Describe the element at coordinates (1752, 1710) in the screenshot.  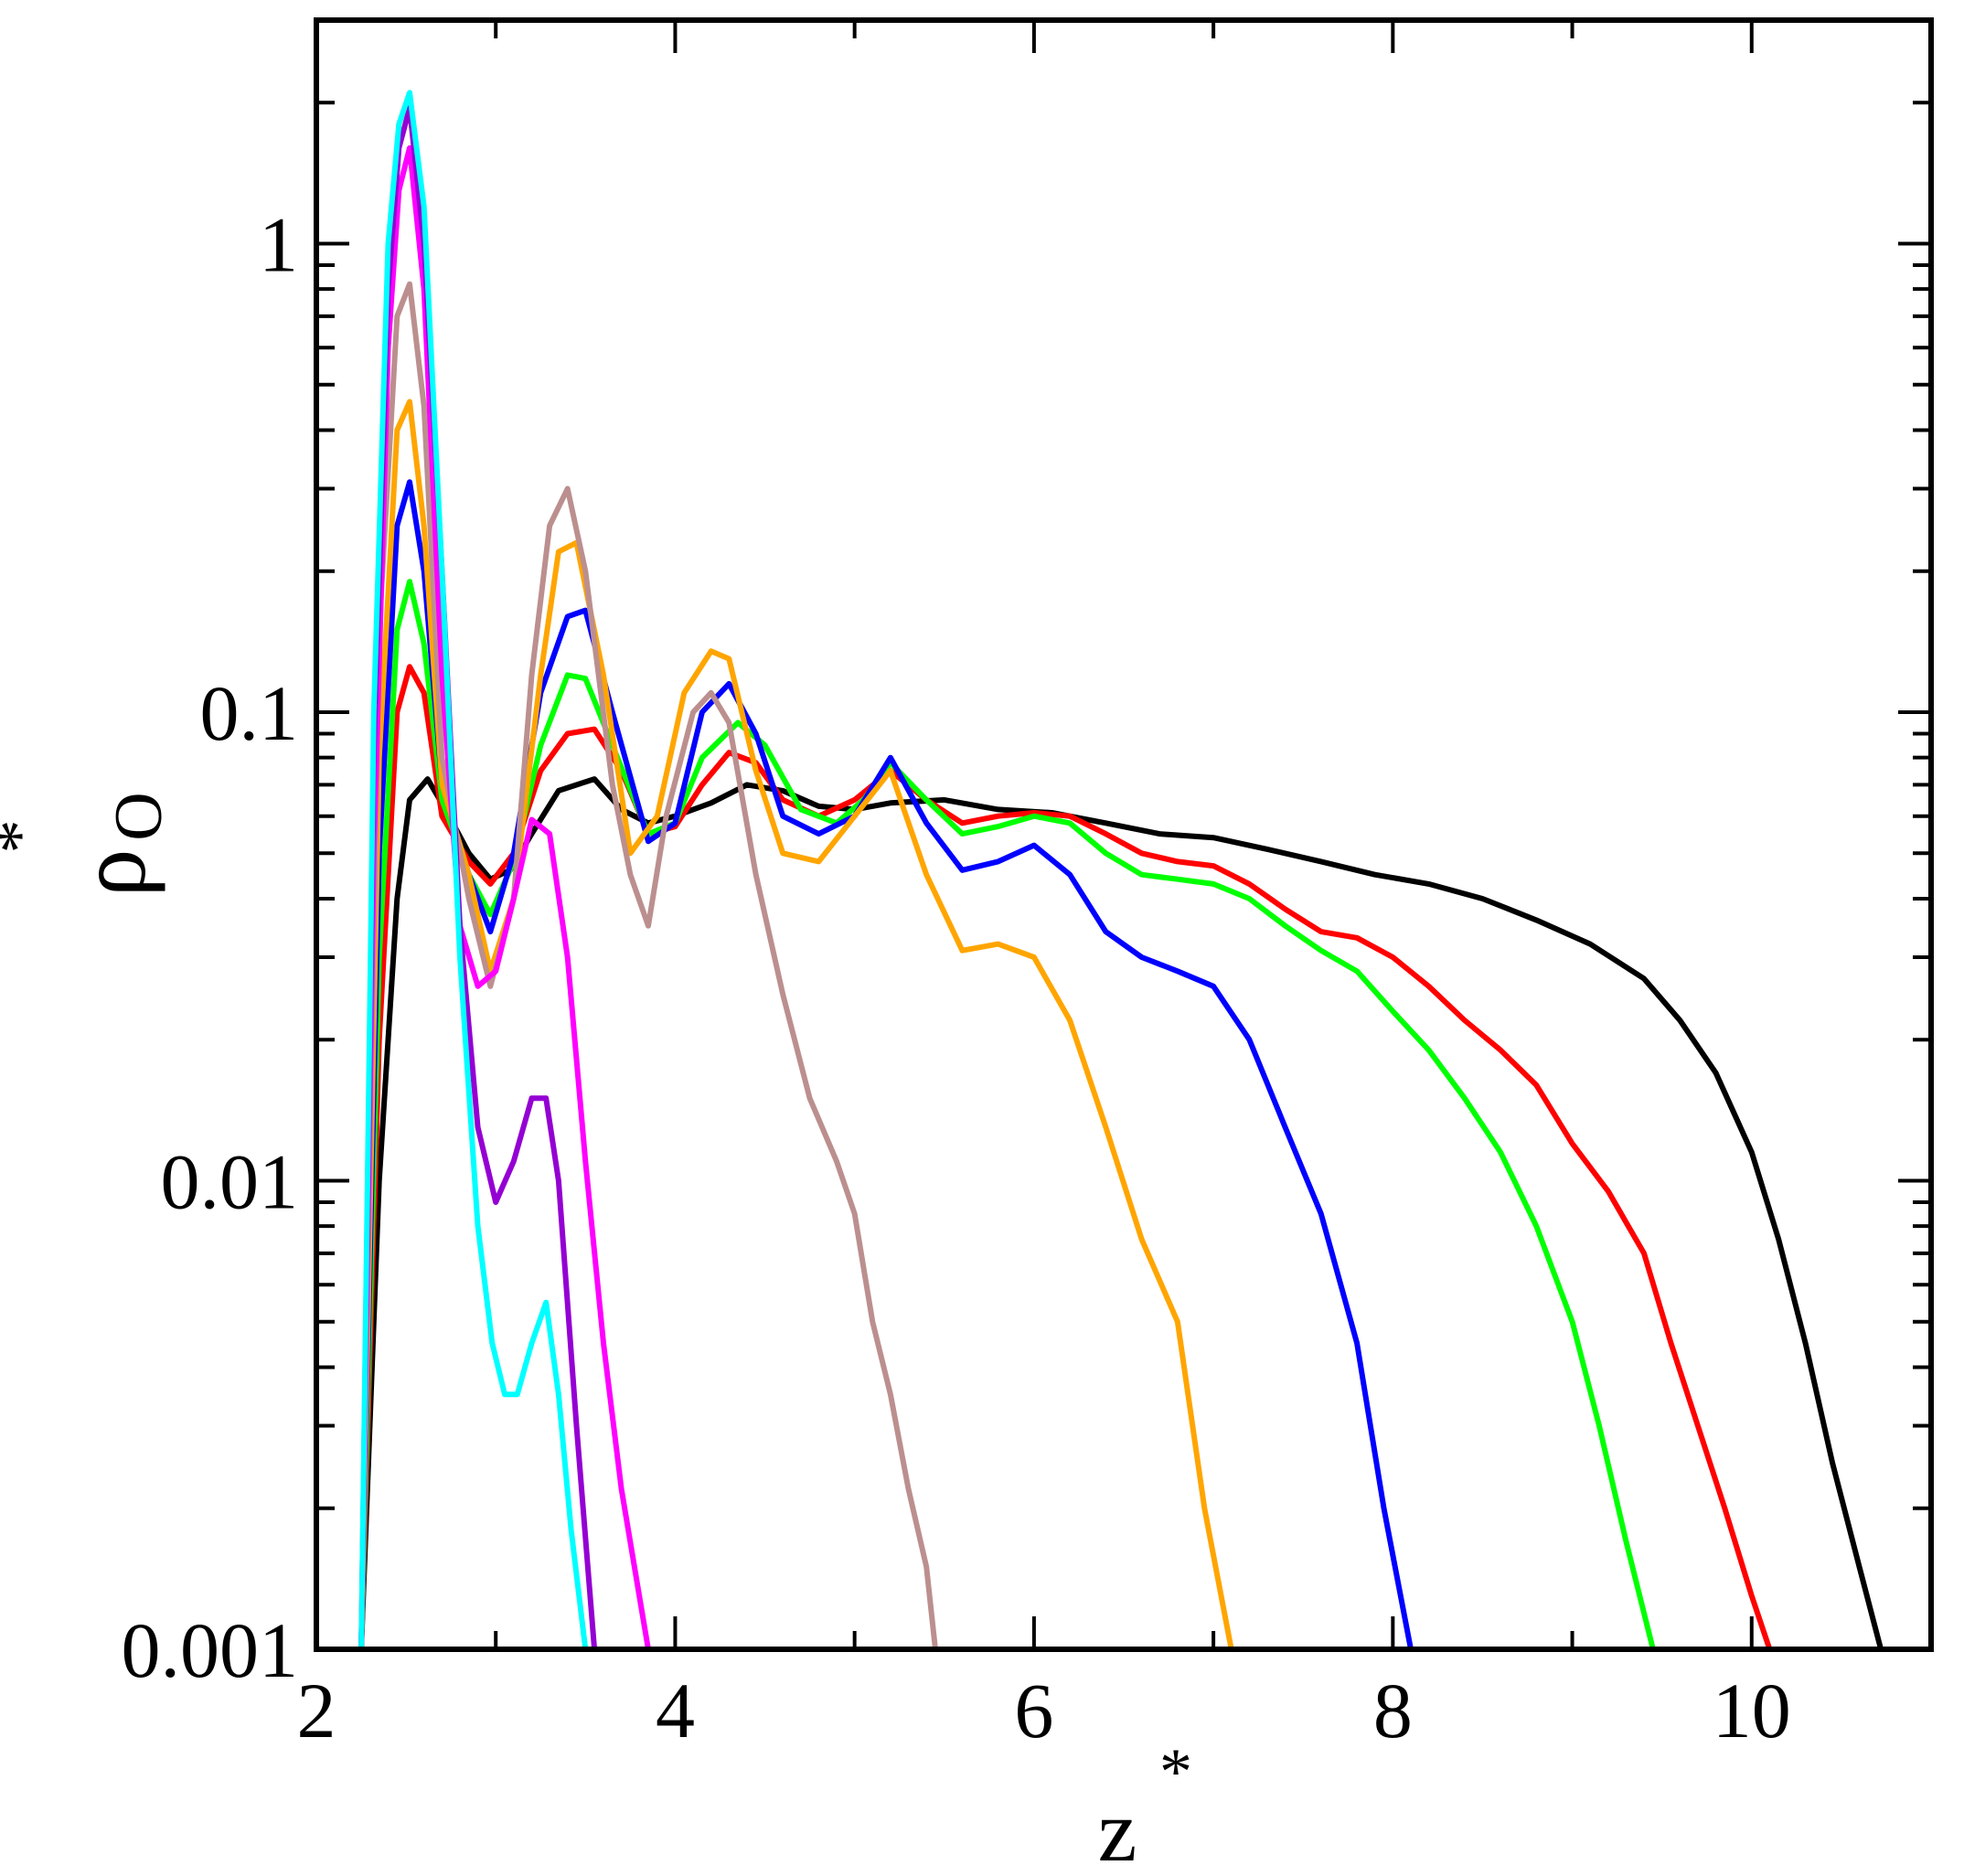
I see `x-tick-label: 10` at that location.